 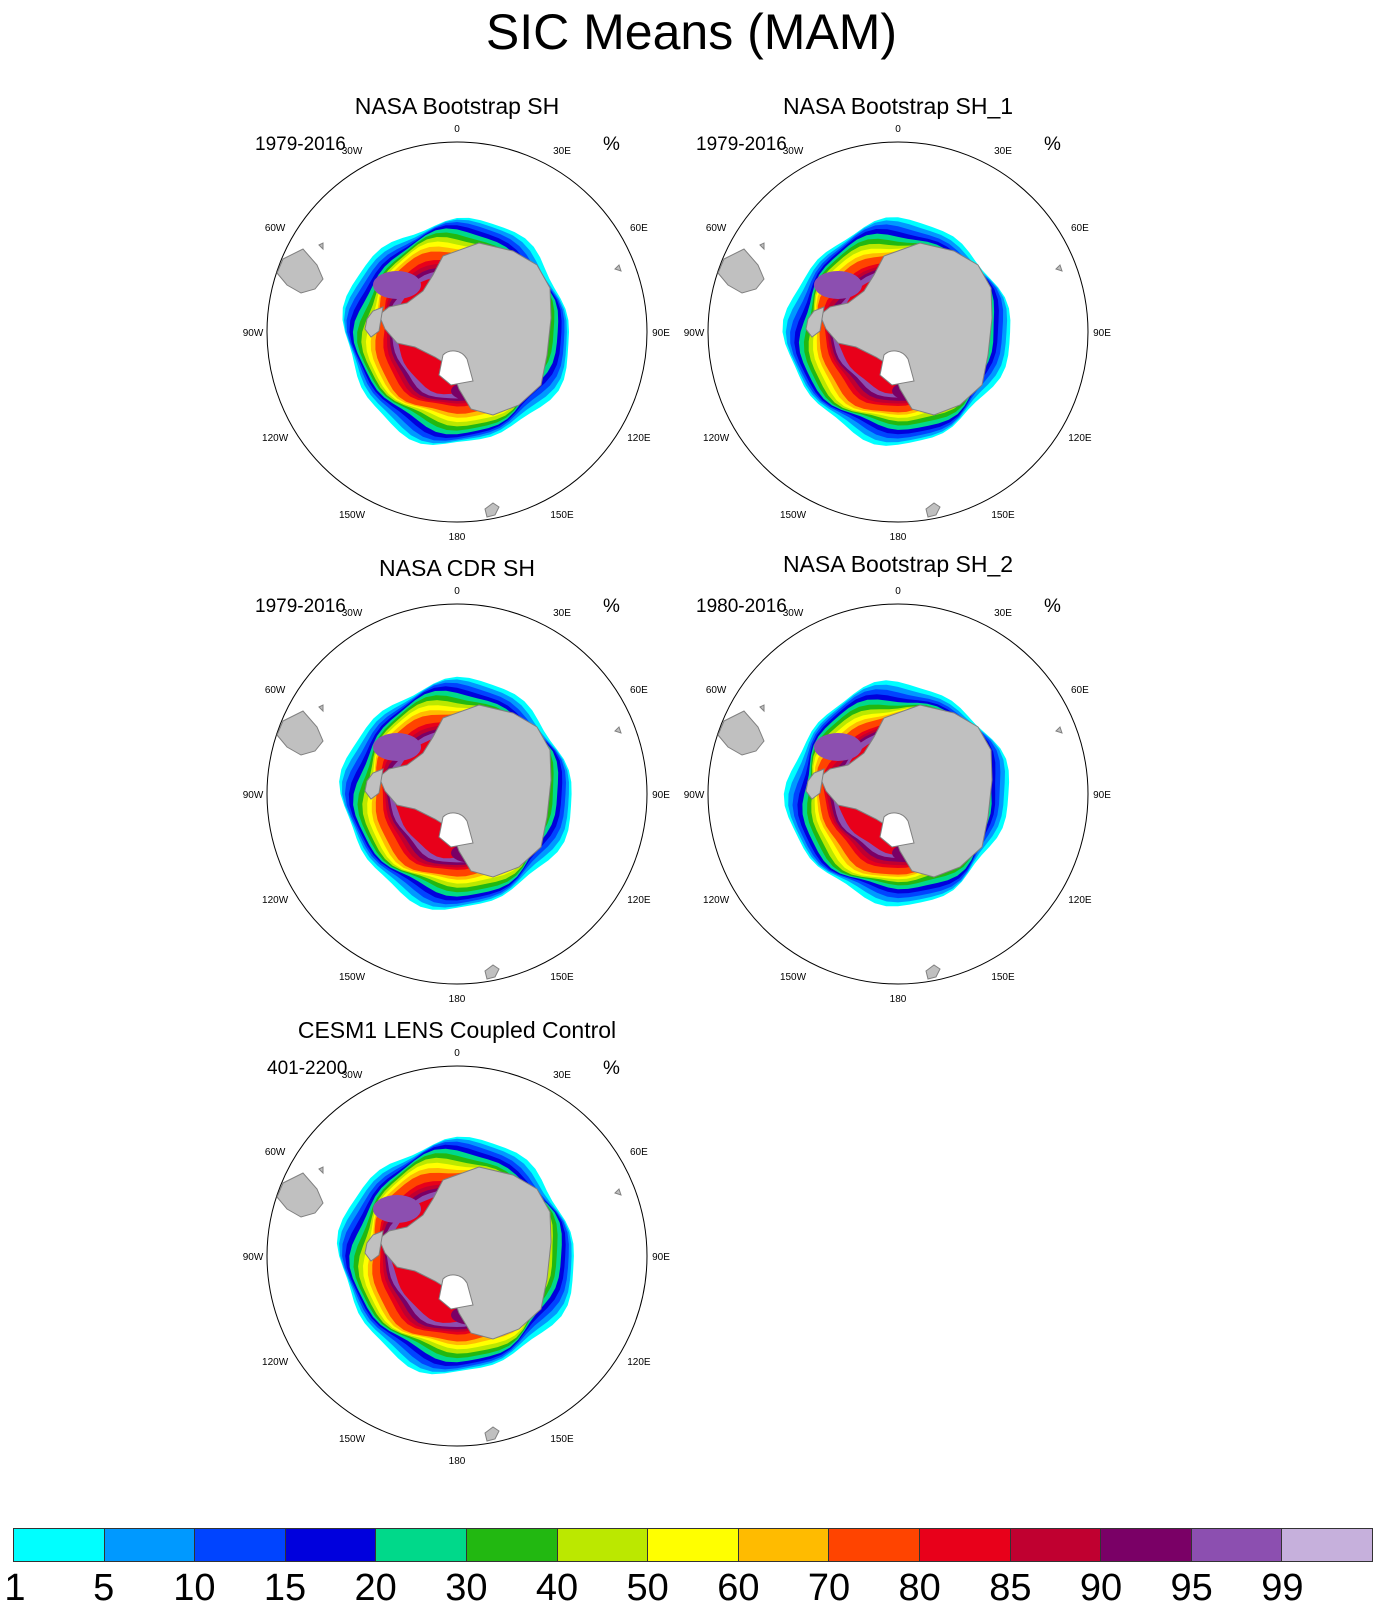 I want to click on panel-title: NASA Bootstrap SH_1, so click(x=898, y=106).